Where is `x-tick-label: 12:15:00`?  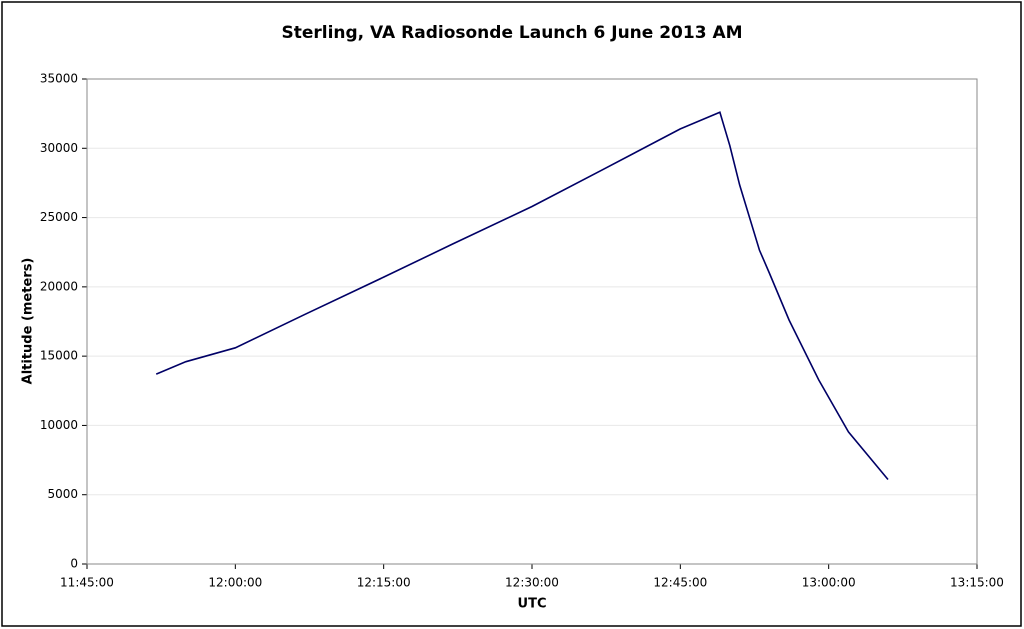
x-tick-label: 12:15:00 is located at coordinates (384, 583).